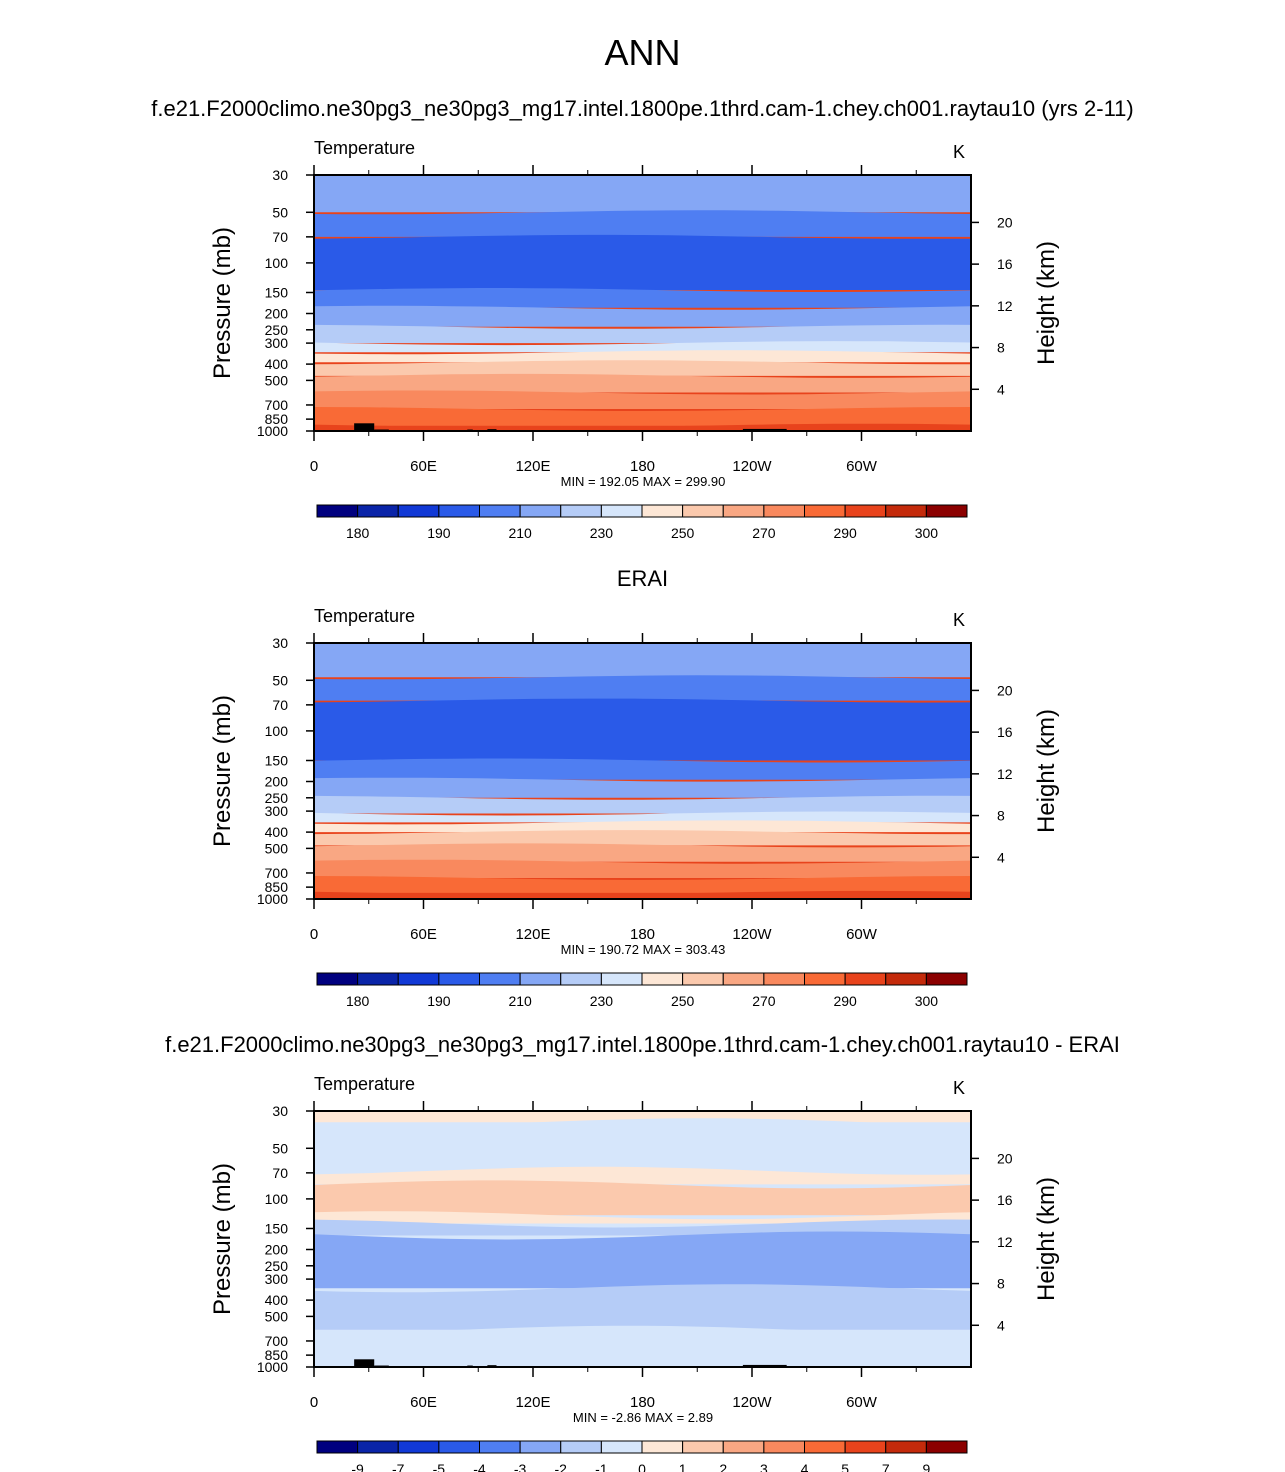 The height and width of the screenshot is (1472, 1285). Describe the element at coordinates (277, 1355) in the screenshot. I see `y-tick-label: 850` at that location.